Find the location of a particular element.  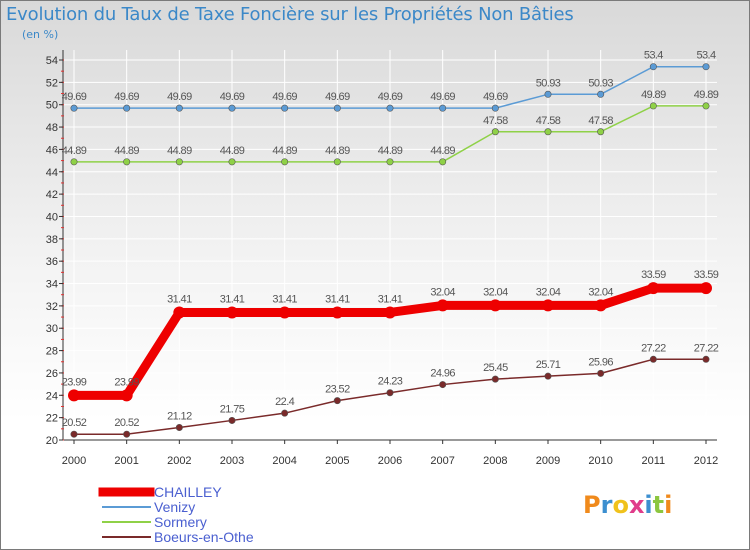

y-tick-label: 42 is located at coordinates (52, 195).